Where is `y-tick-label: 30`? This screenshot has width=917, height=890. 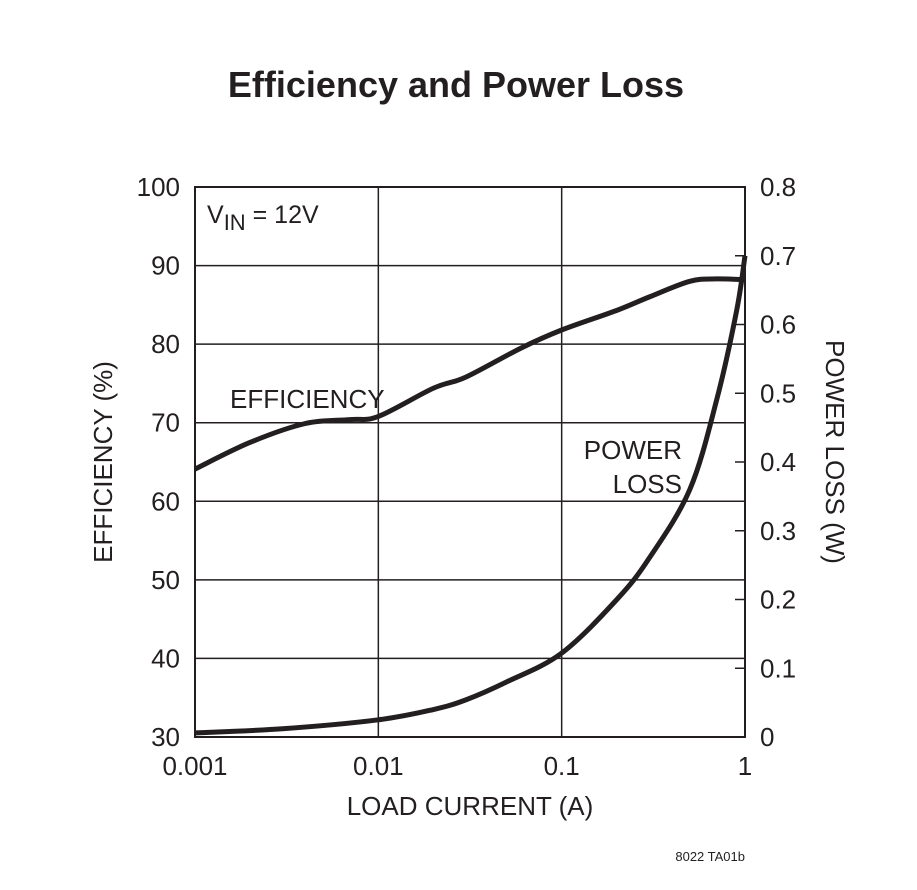
y-tick-label: 30 is located at coordinates (165, 737).